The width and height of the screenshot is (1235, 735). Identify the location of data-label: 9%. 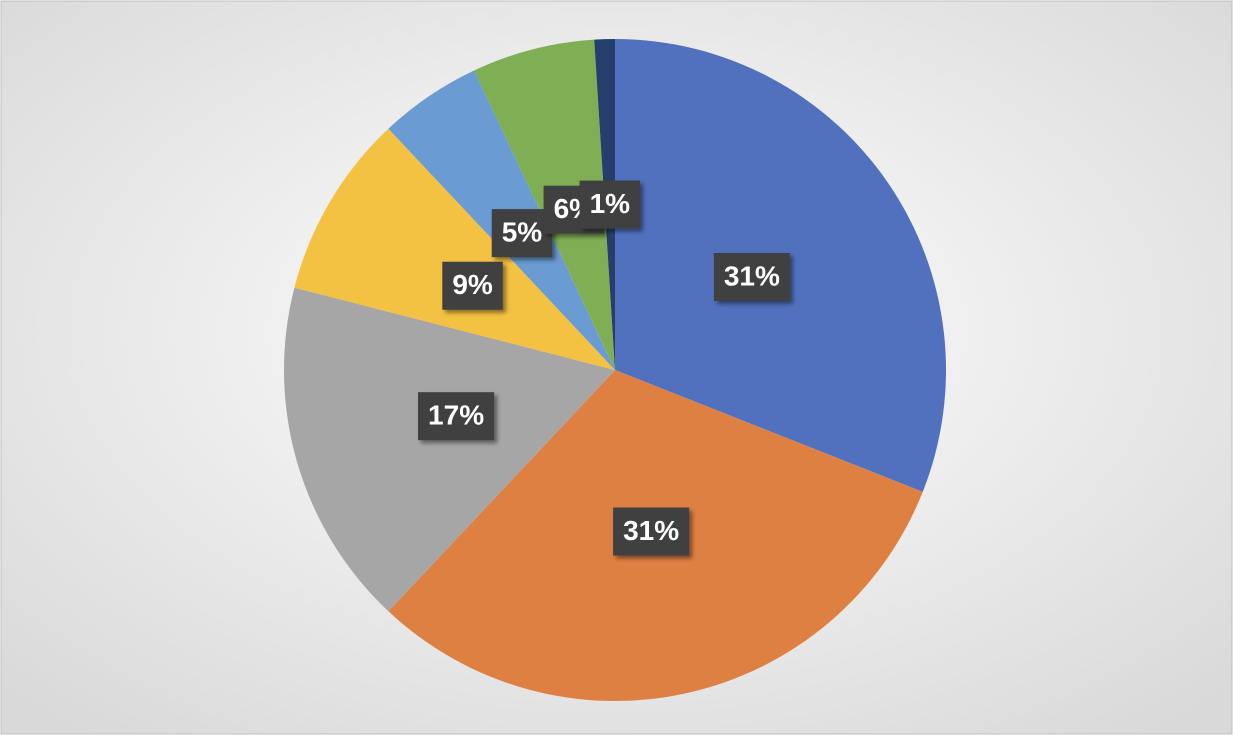
(472, 285).